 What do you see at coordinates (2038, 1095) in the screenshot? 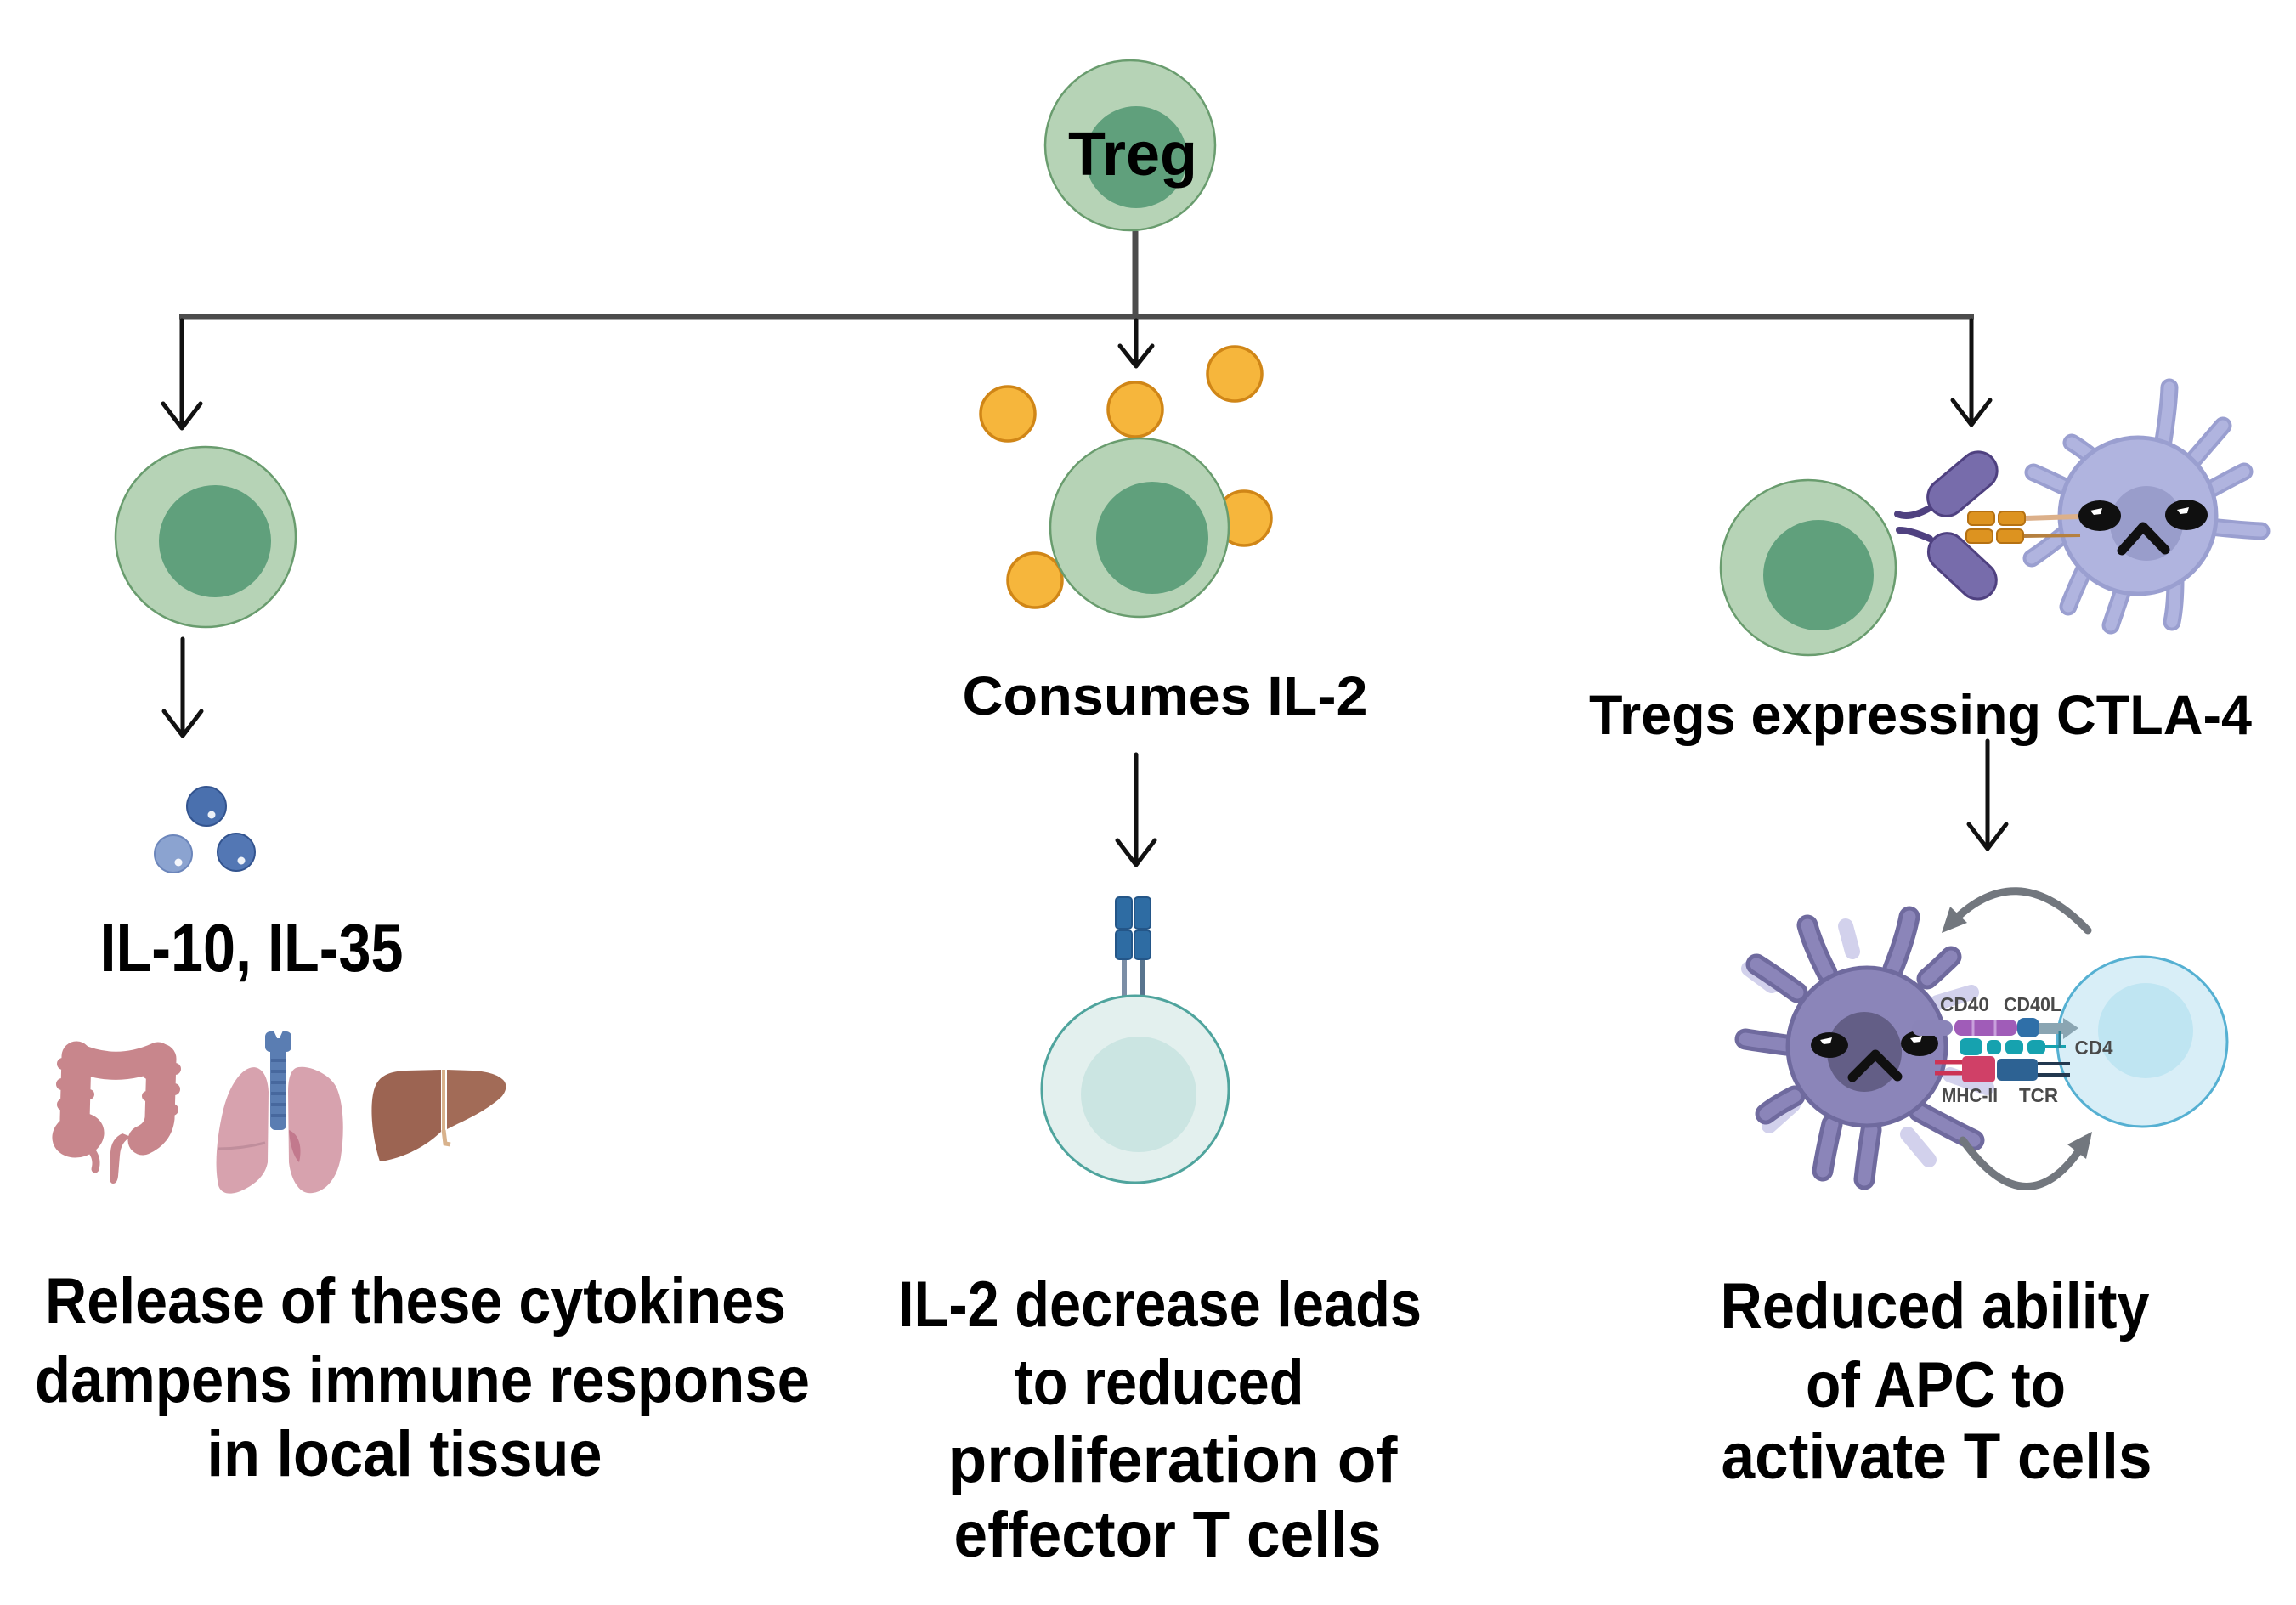
I see `svg-text: TCR` at bounding box center [2038, 1095].